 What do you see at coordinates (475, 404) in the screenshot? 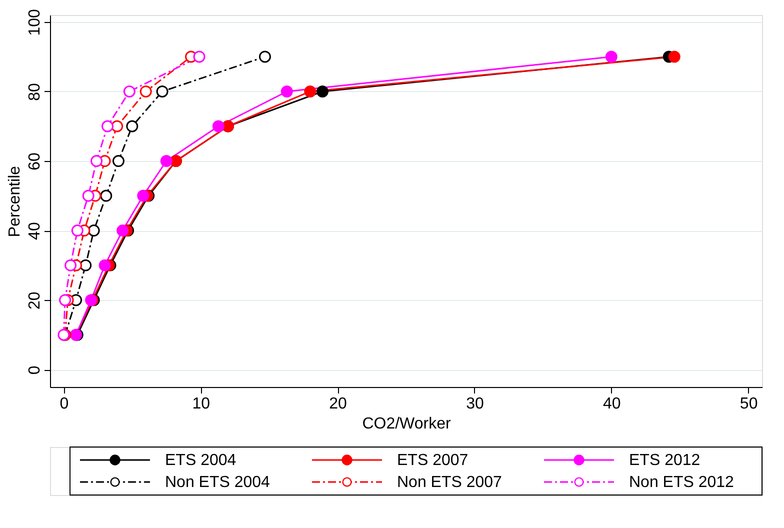
I see `x-tick-label: 30` at bounding box center [475, 404].